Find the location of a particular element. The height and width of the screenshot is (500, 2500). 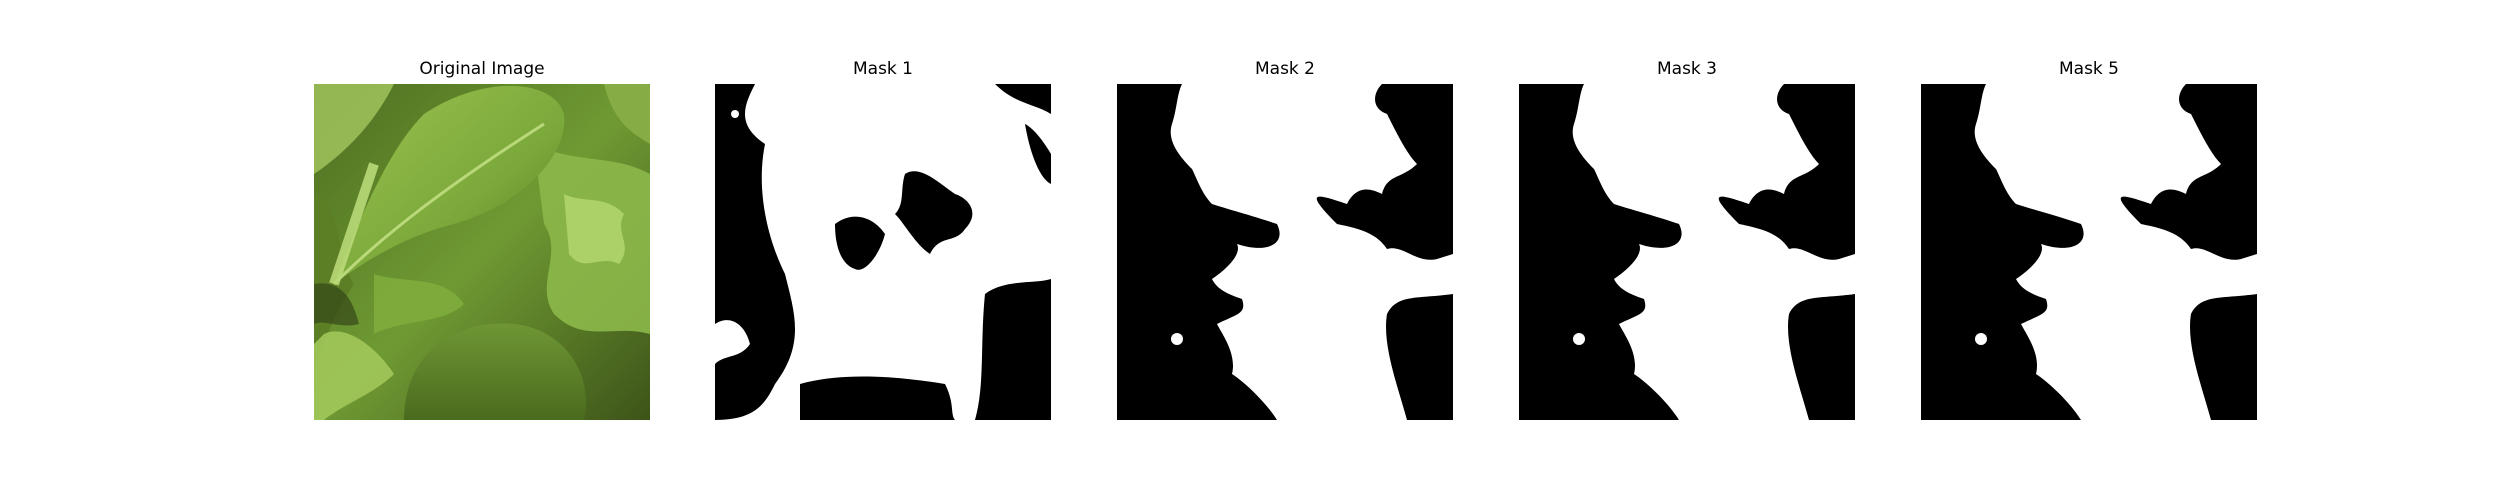

panel-title: Mask 5 is located at coordinates (2088, 69).